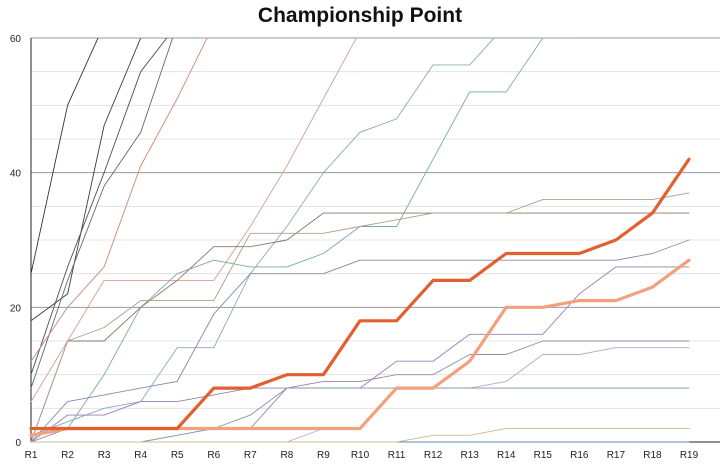 The image size is (720, 469). I want to click on chart-title: Championship Point, so click(360, 15).